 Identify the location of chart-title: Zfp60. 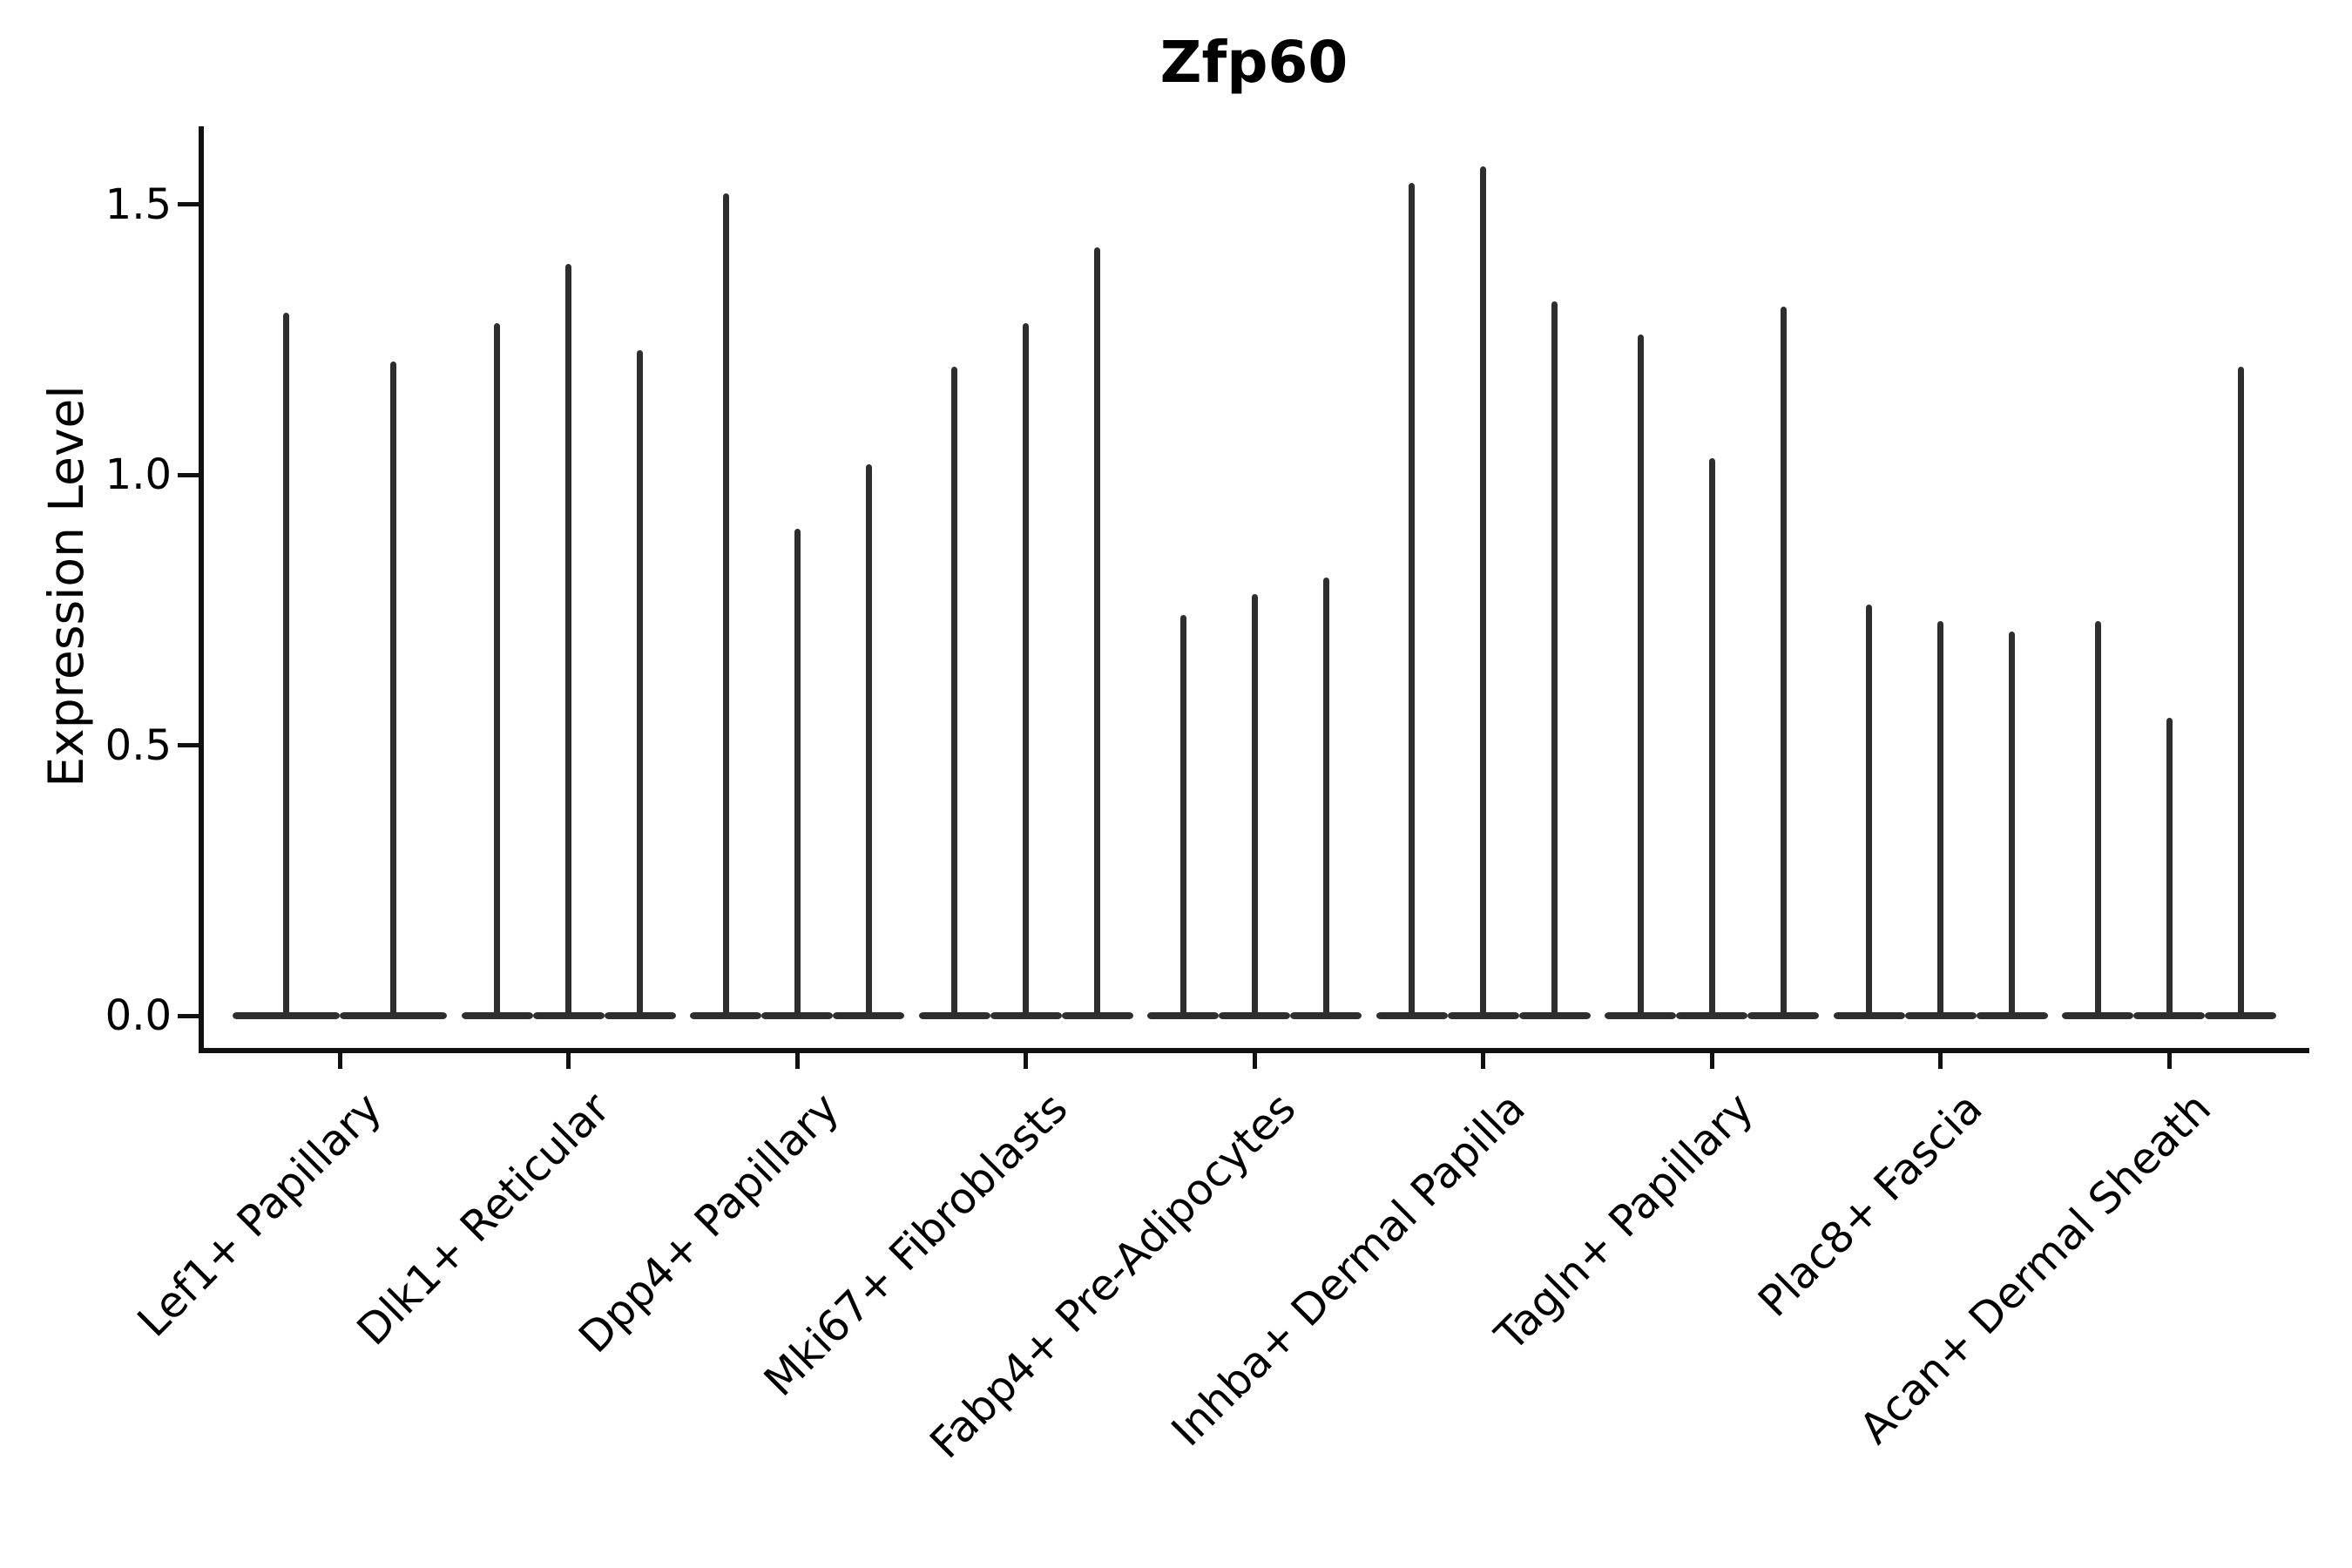
(1253, 62).